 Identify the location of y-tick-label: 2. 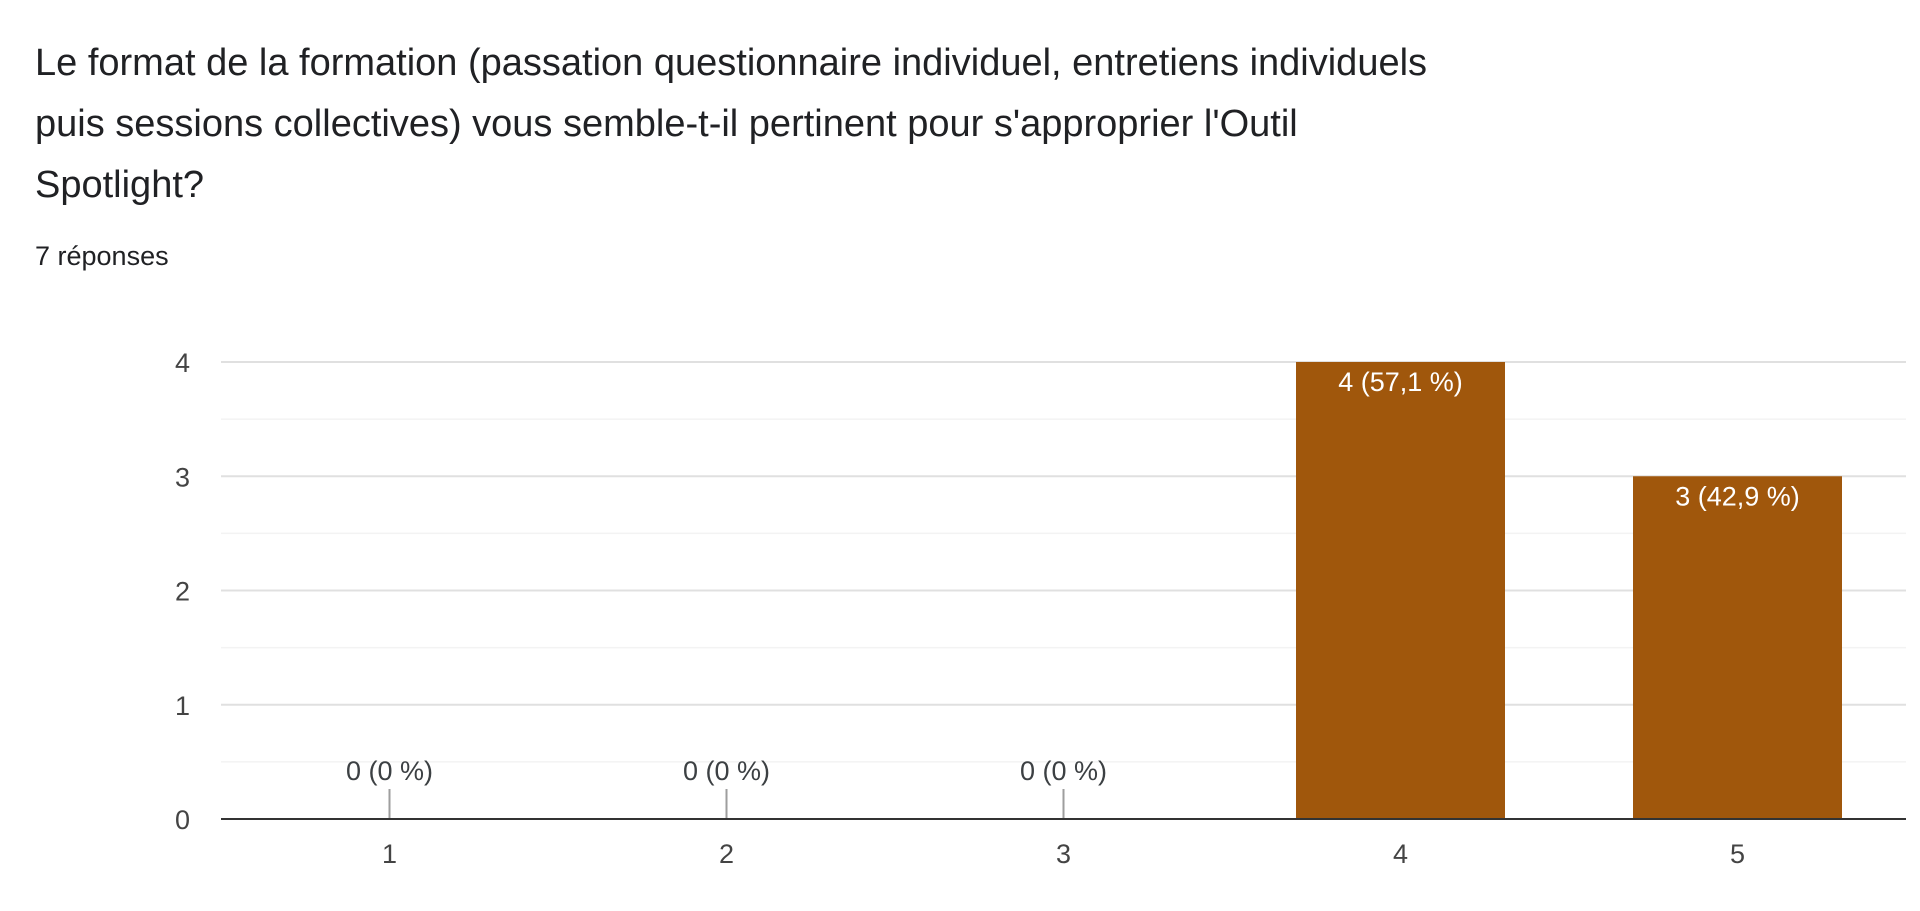
(182, 592).